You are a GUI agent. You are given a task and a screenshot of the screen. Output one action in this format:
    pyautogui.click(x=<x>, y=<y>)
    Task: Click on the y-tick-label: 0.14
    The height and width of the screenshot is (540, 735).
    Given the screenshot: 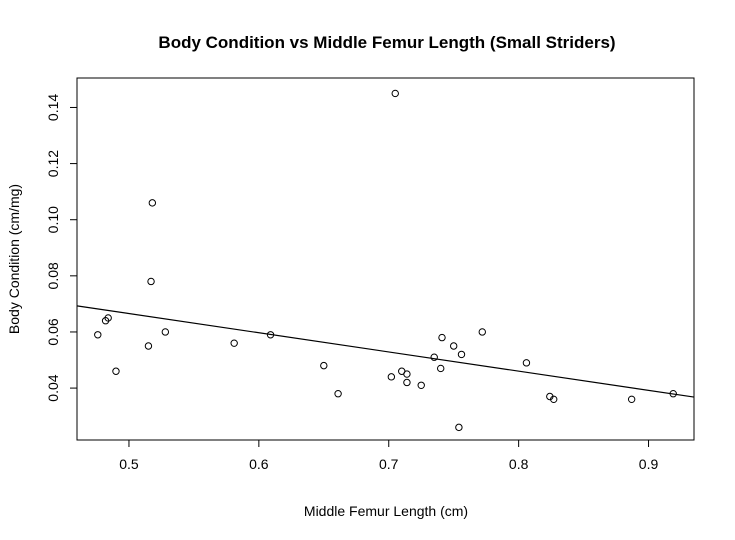 What is the action you would take?
    pyautogui.click(x=53, y=107)
    